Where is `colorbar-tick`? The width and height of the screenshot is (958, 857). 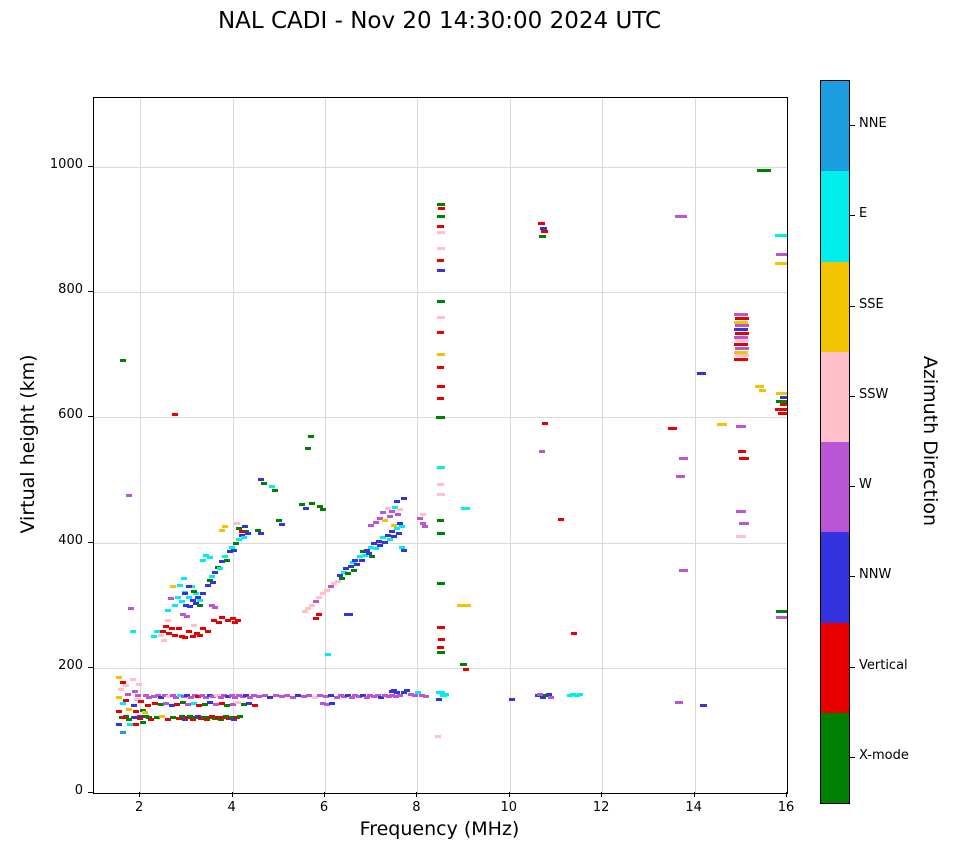 colorbar-tick is located at coordinates (852, 126).